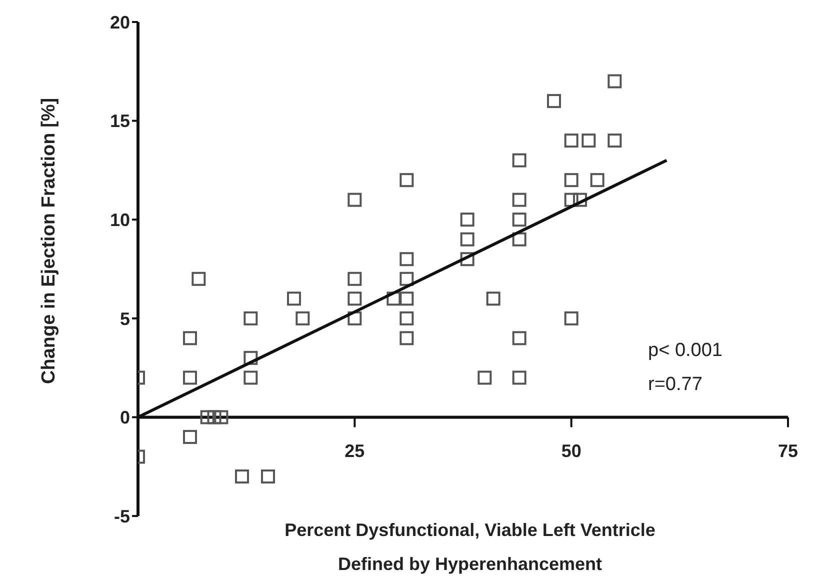  Describe the element at coordinates (788, 451) in the screenshot. I see `x-tick-label: 75` at that location.